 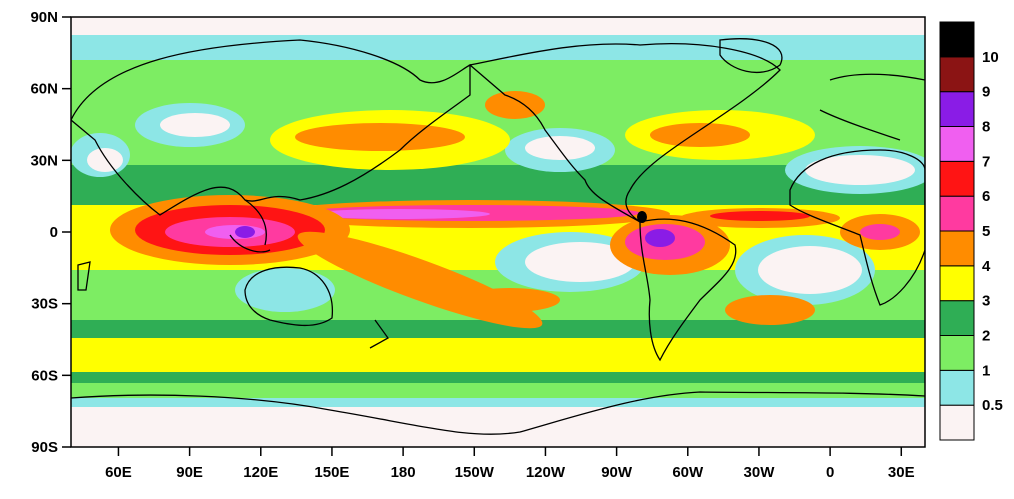 What do you see at coordinates (44, 160) in the screenshot?
I see `y-tick-label: 30N` at bounding box center [44, 160].